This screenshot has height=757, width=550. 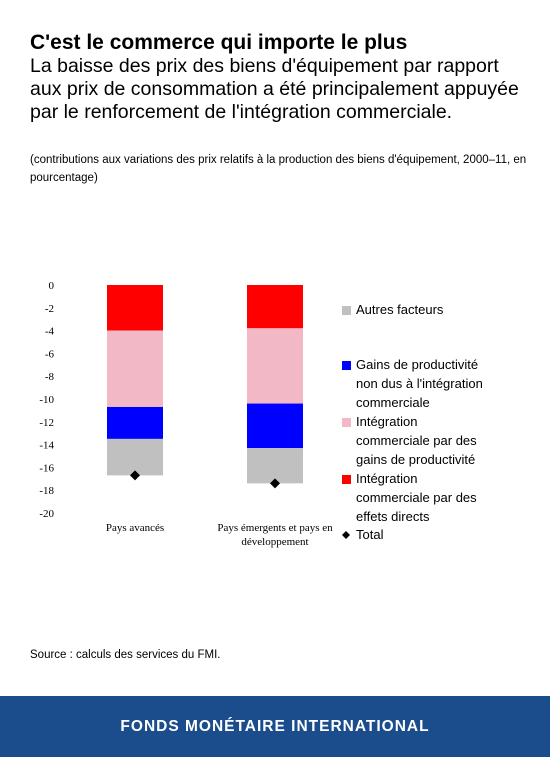 What do you see at coordinates (46, 446) in the screenshot?
I see `y-tick-label: -14` at bounding box center [46, 446].